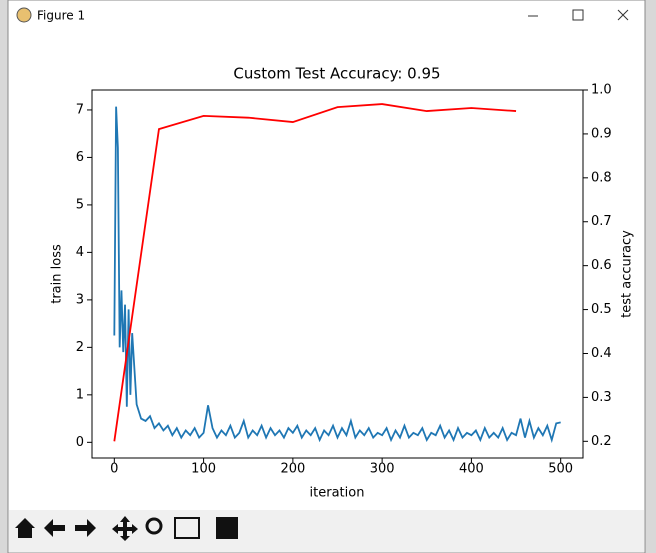 Image resolution: width=656 pixels, height=553 pixels. I want to click on y2-tick-label: 0.6, so click(601, 265).